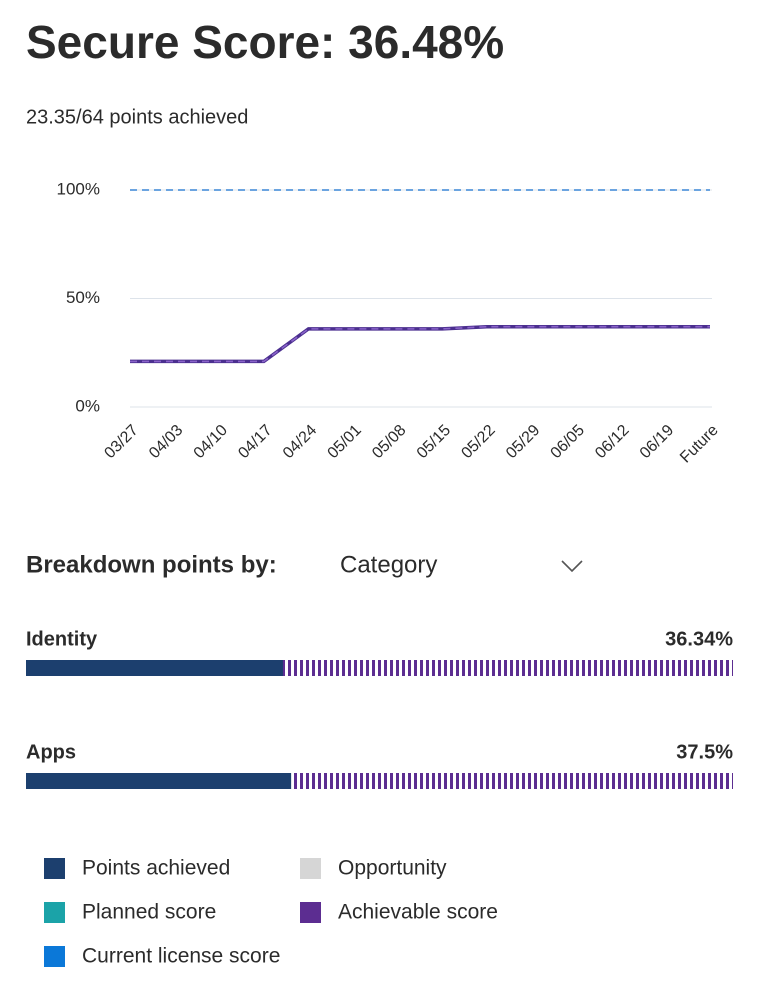 The image size is (760, 1002). I want to click on subtitle: 23.35/64 points achieved, so click(137, 117).